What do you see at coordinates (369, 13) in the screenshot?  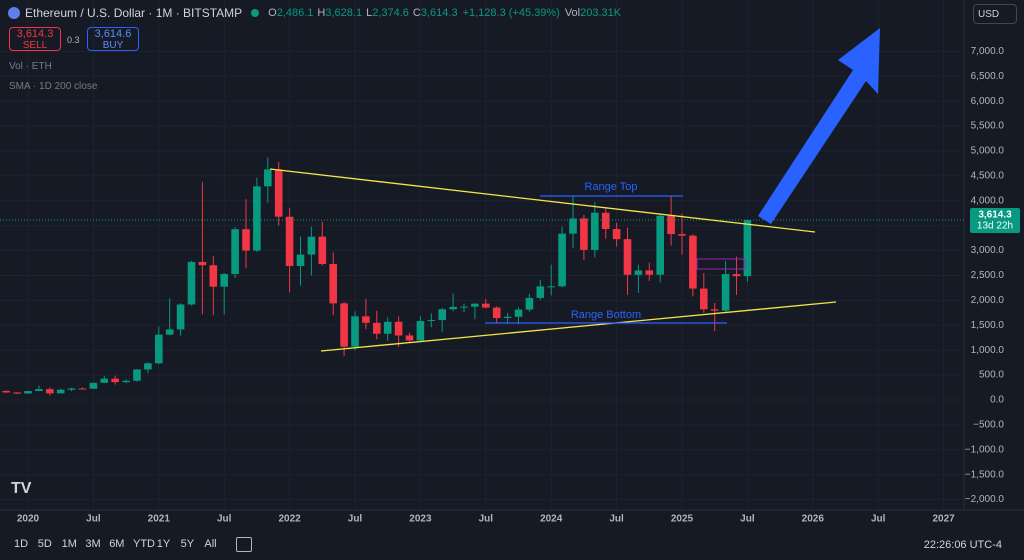 I see `ohlc-label: L` at bounding box center [369, 13].